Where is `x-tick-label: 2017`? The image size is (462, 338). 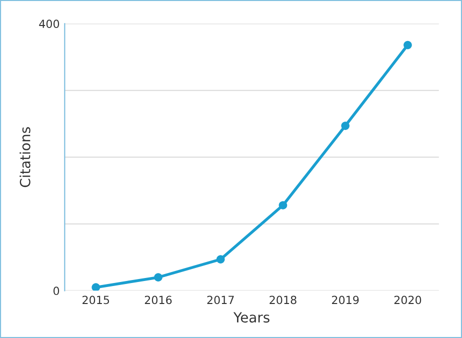 x-tick-label: 2017 is located at coordinates (220, 300).